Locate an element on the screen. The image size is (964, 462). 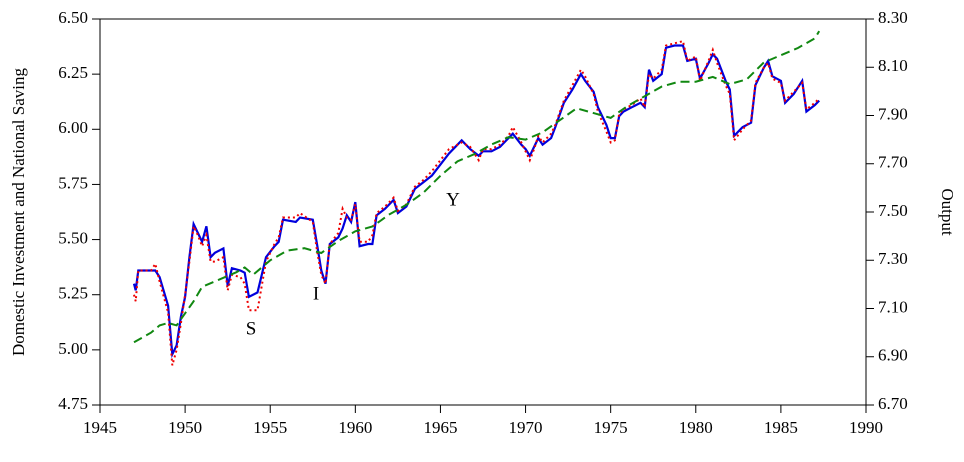
series-label: Y is located at coordinates (453, 199).